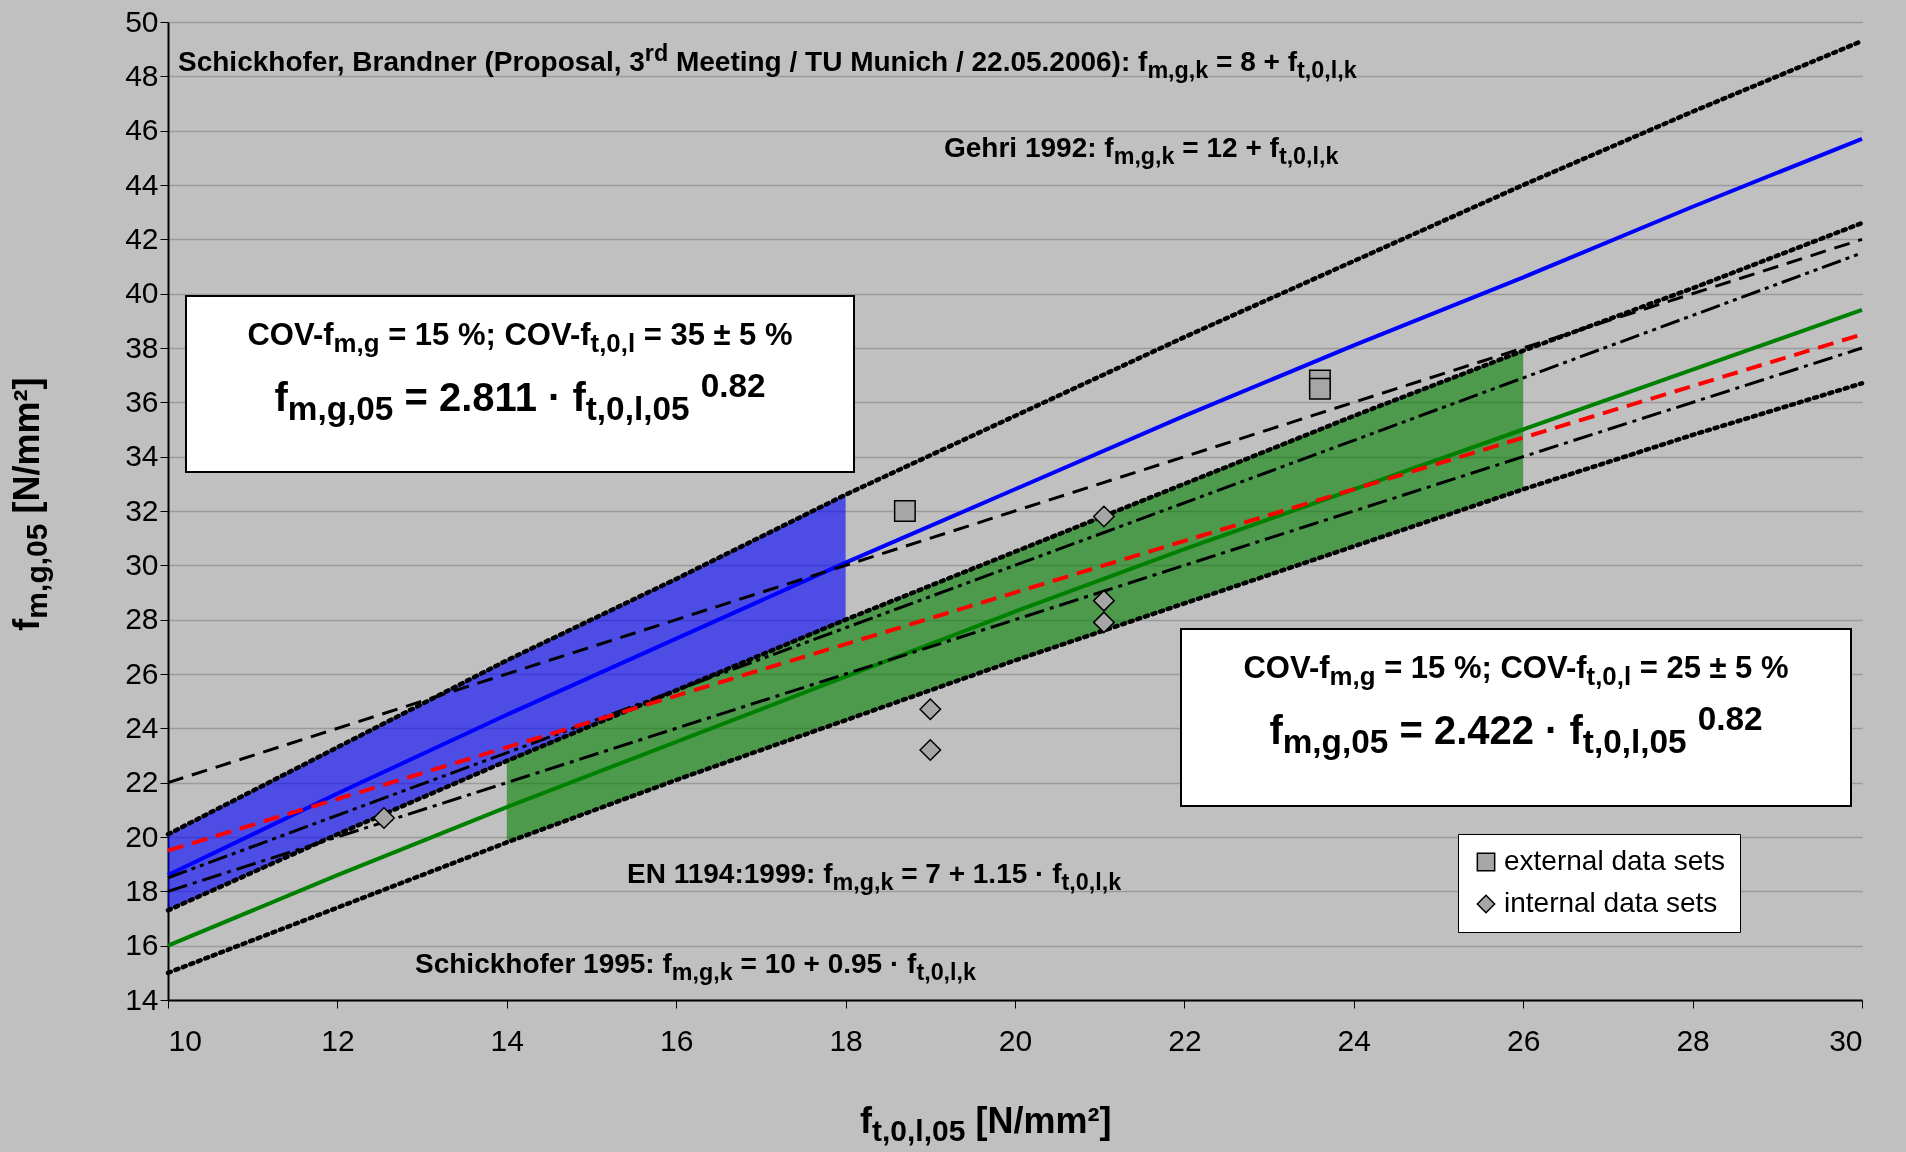 The width and height of the screenshot is (1906, 1152). Describe the element at coordinates (185, 1040) in the screenshot. I see `x-tick-label: 10` at that location.